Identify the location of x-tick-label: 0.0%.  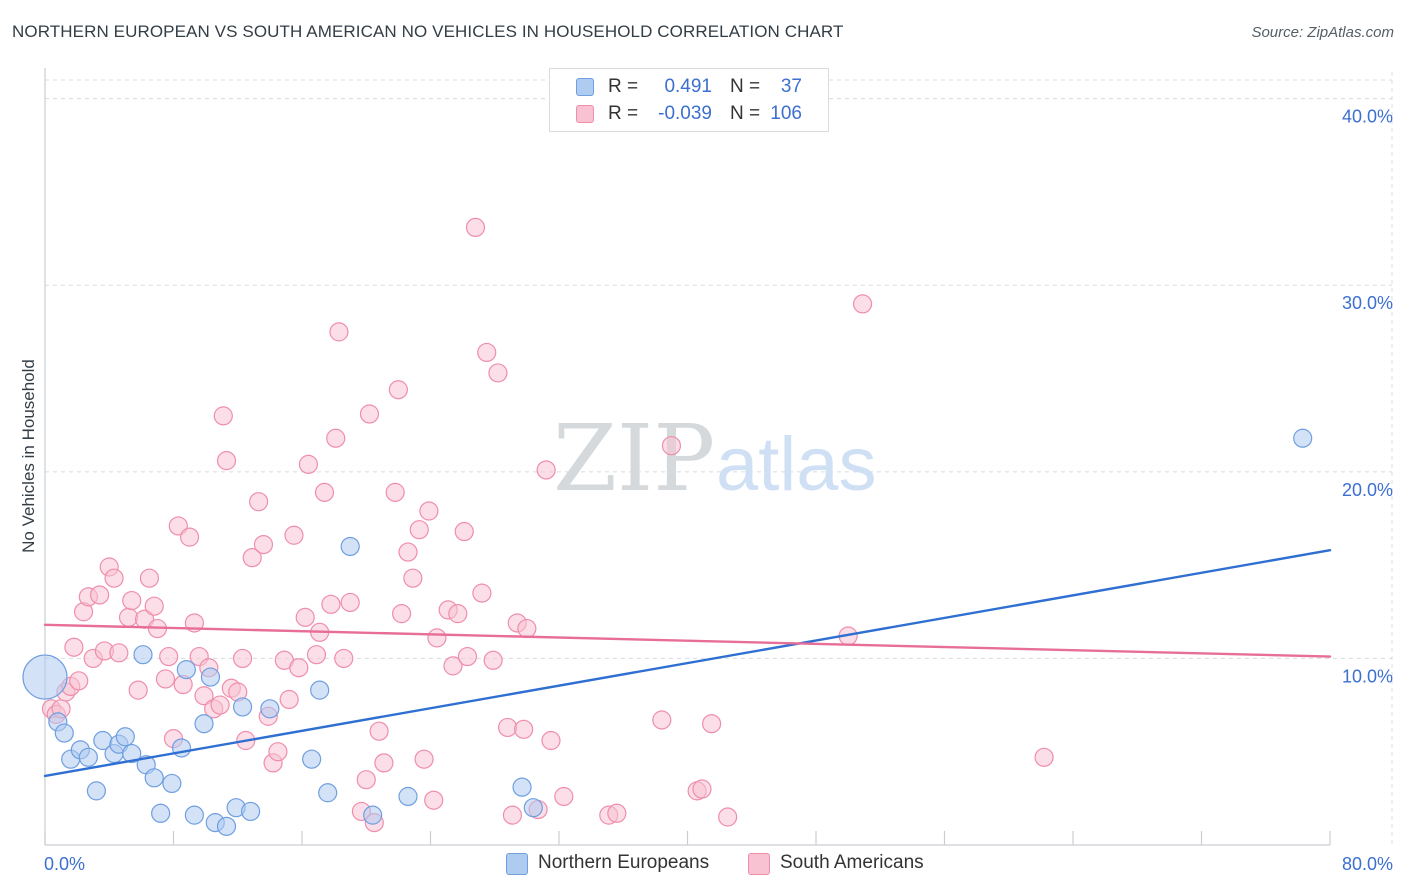
(64, 864).